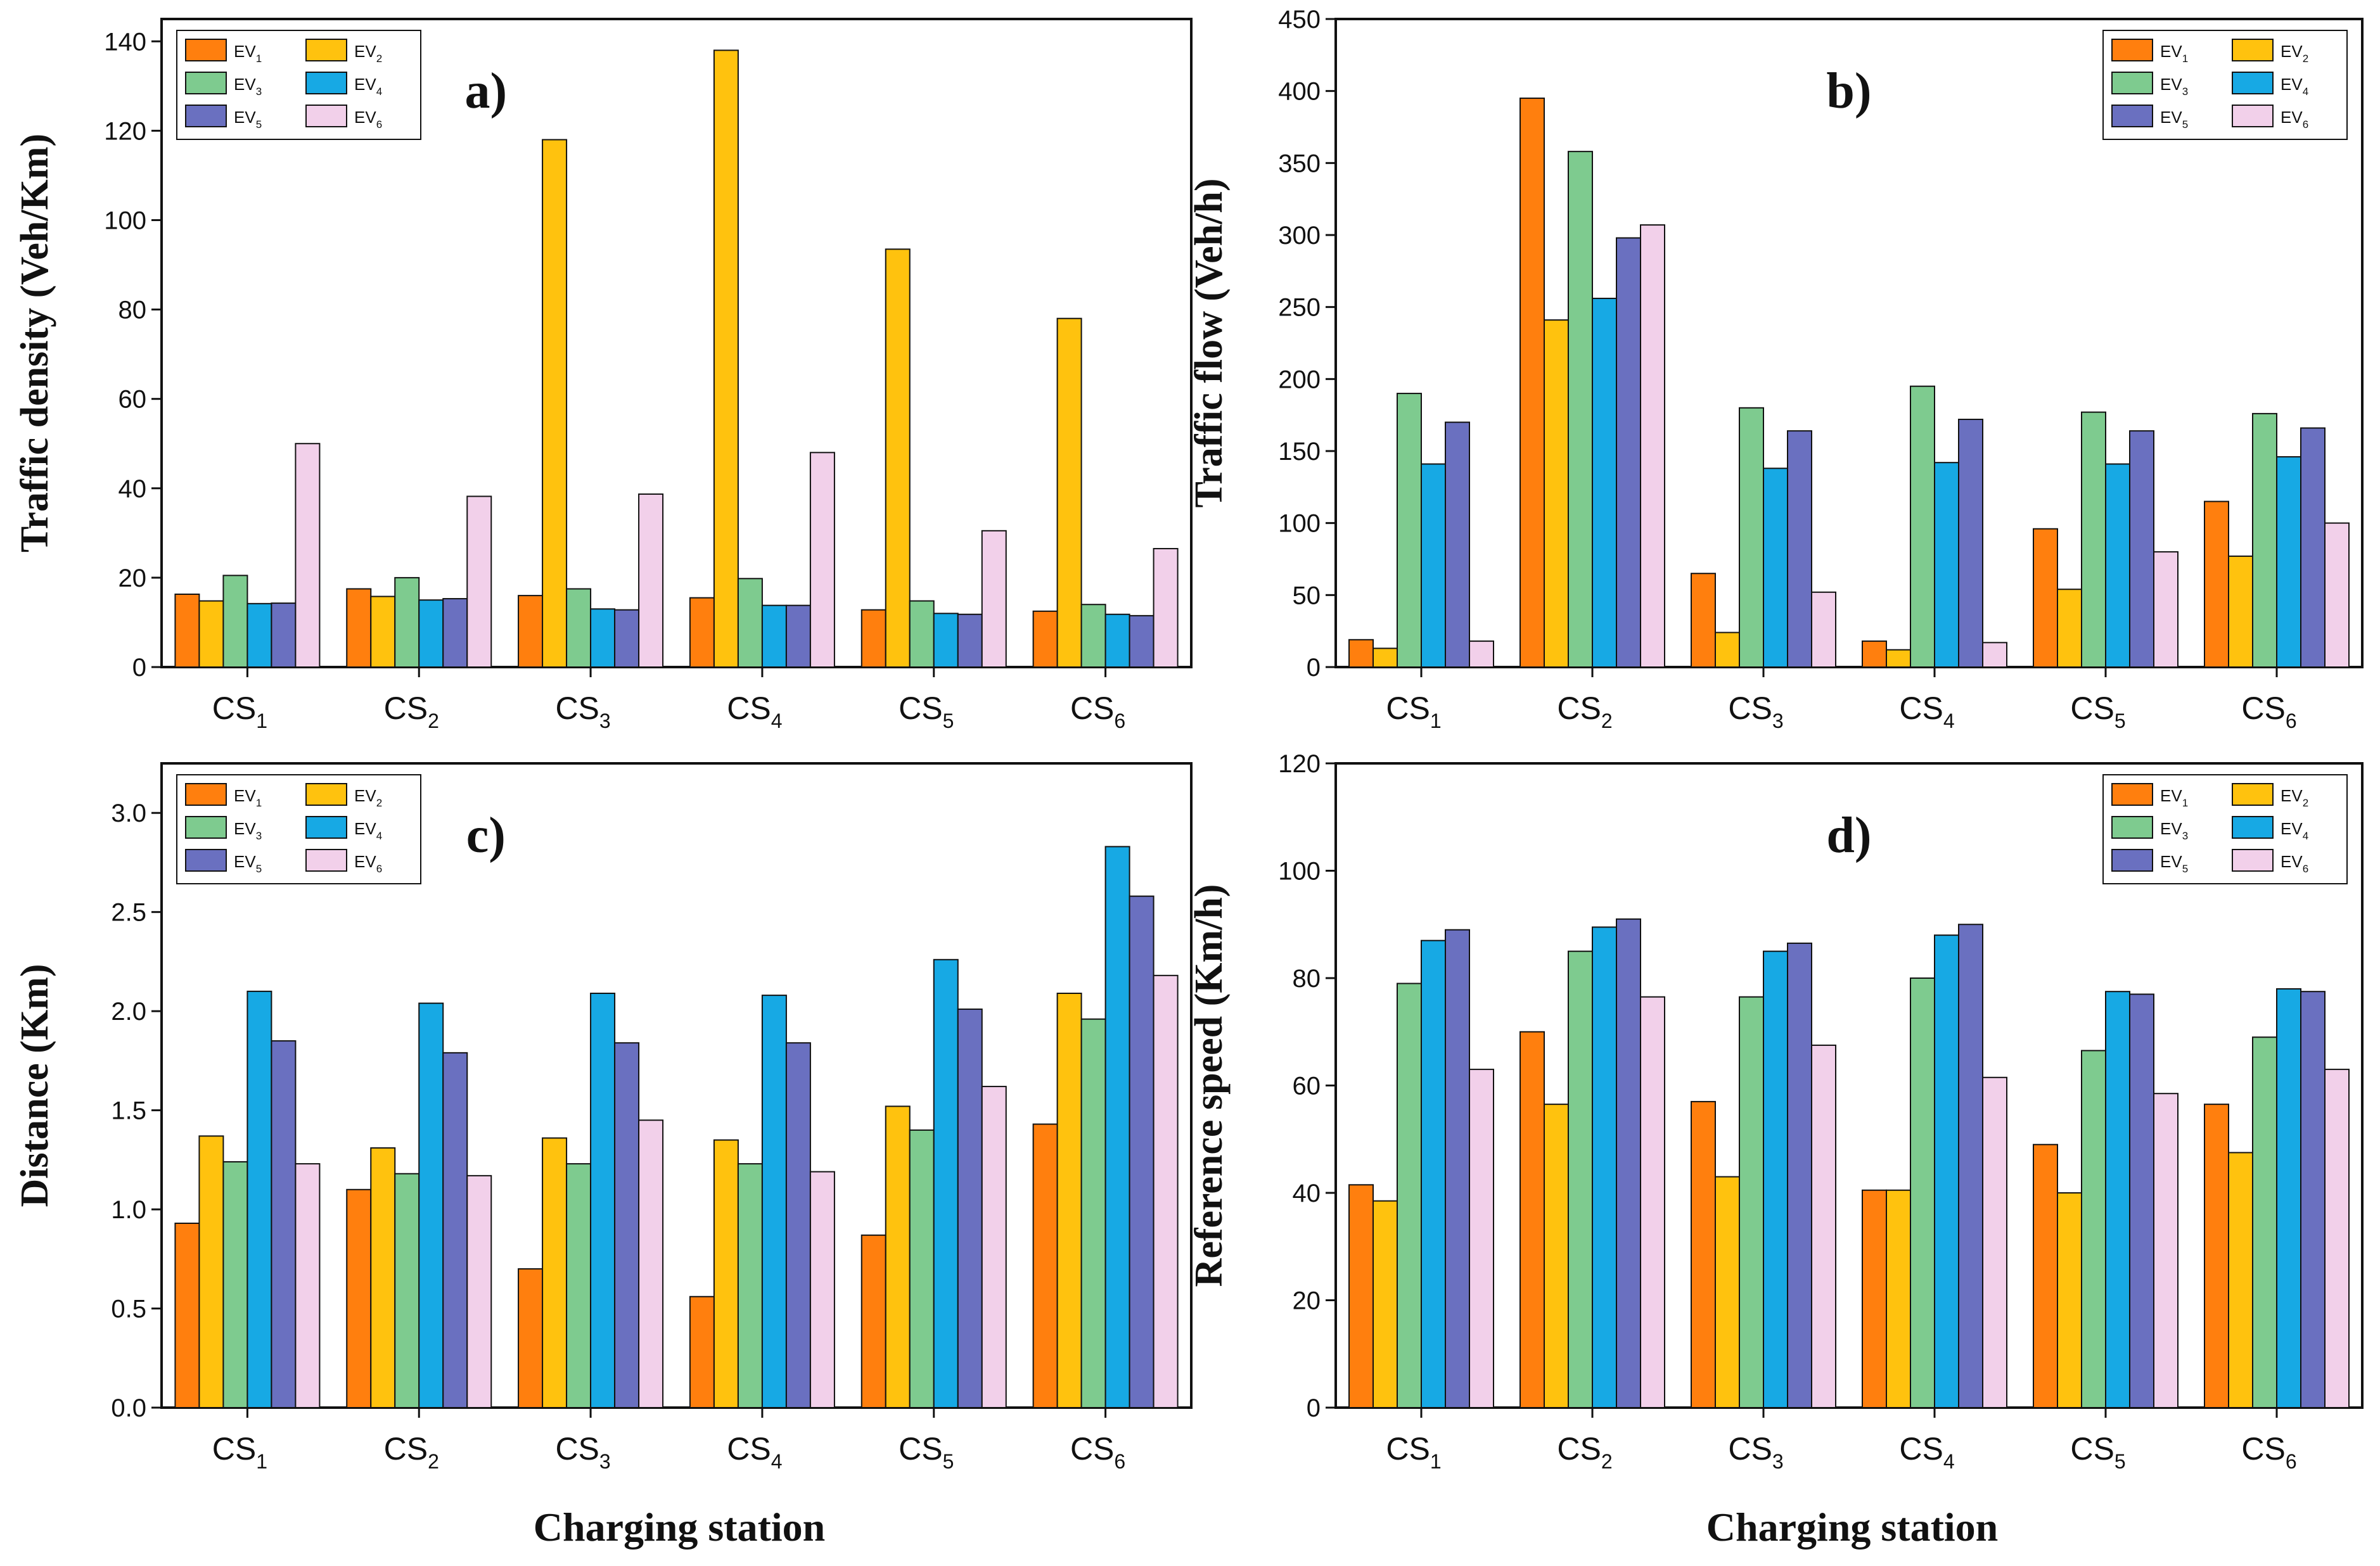  Describe the element at coordinates (326, 828) in the screenshot. I see `legend-swatch-ev4` at that location.